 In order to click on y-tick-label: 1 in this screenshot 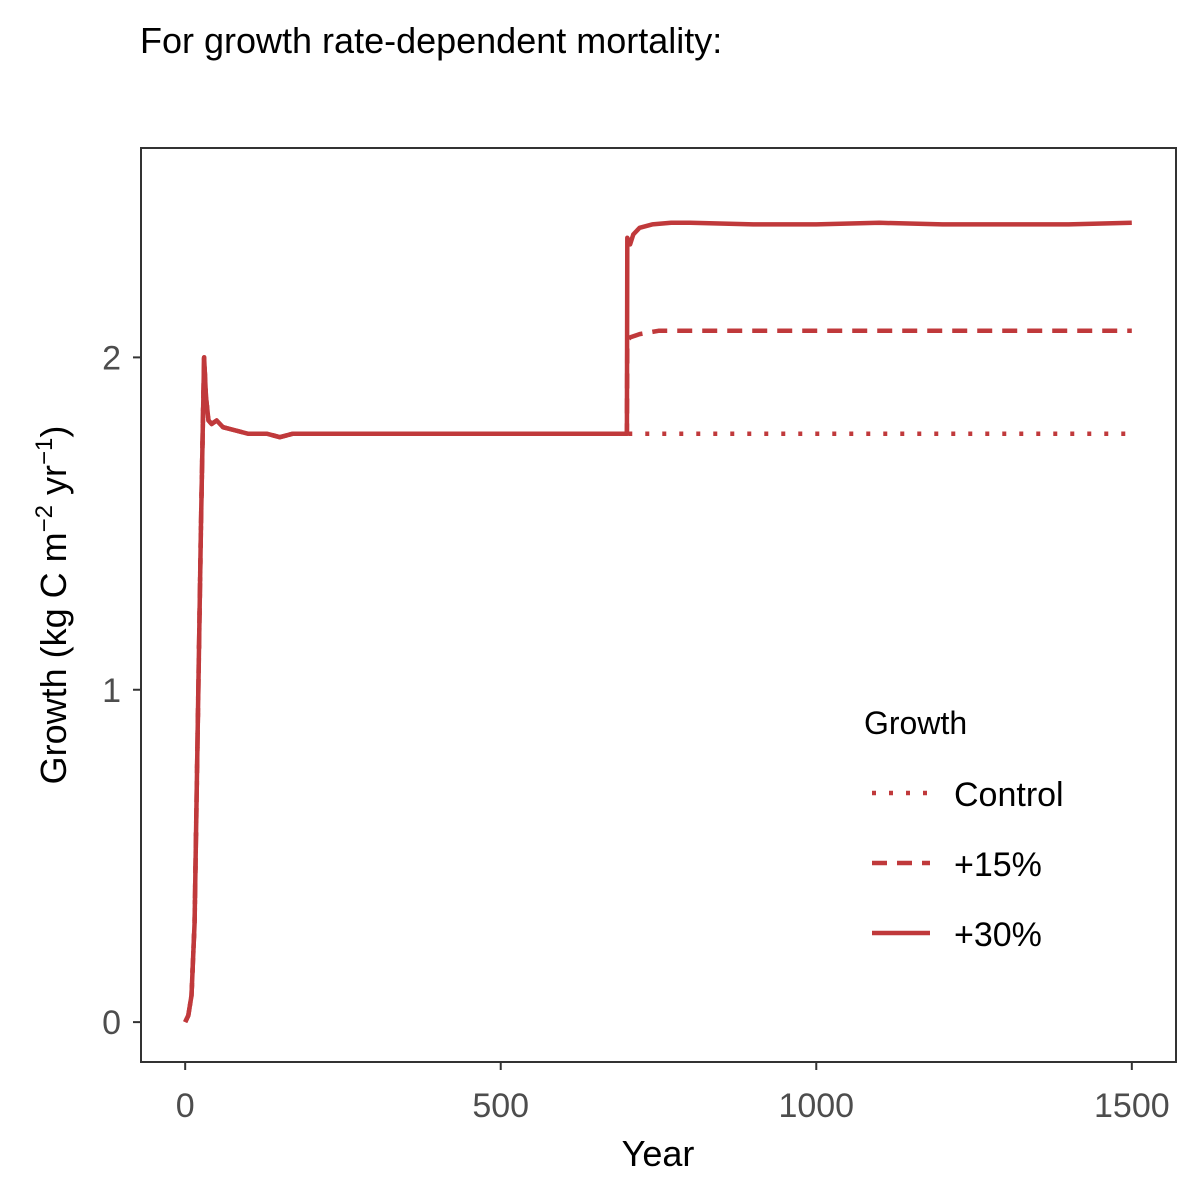, I will do `click(111, 691)`.